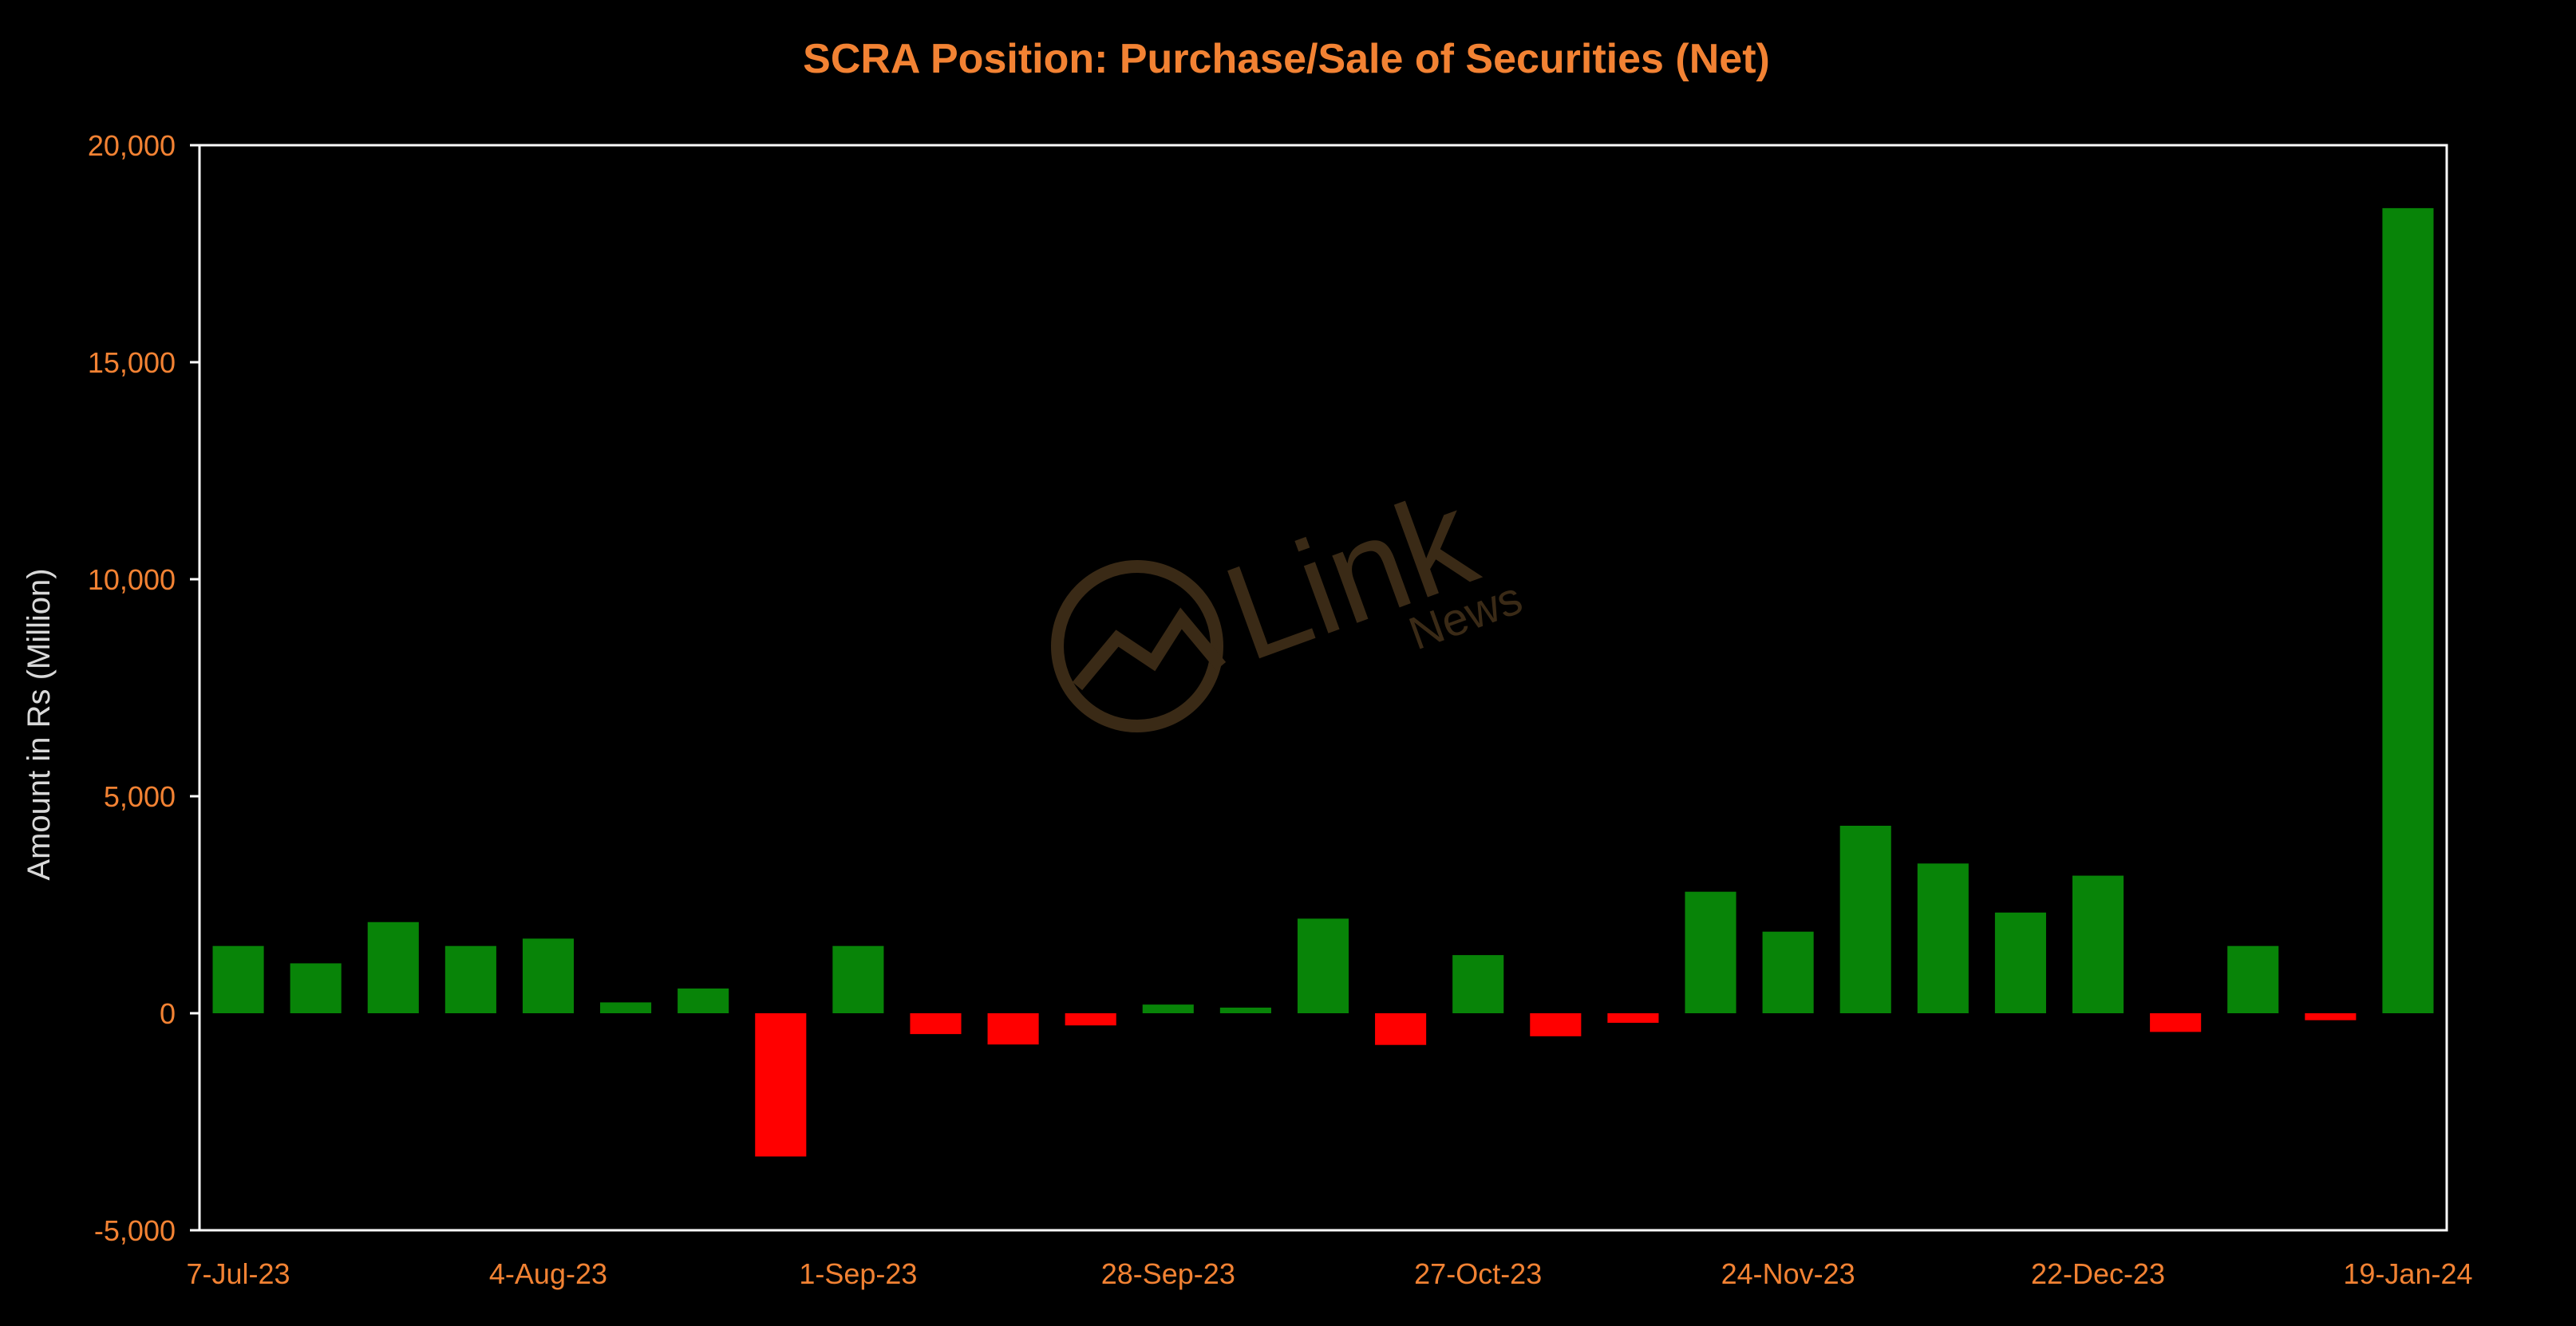  Describe the element at coordinates (132, 145) in the screenshot. I see `y-tick-label: 20,000` at that location.